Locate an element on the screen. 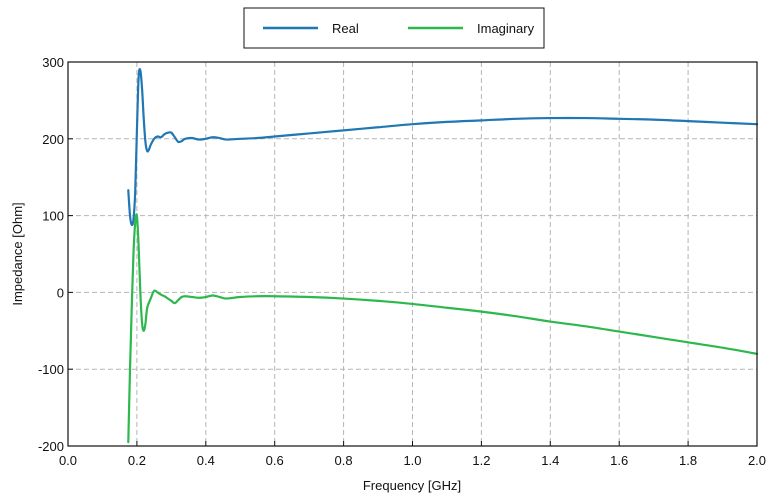 The image size is (768, 495). y-tick-label: -200 is located at coordinates (51, 446).